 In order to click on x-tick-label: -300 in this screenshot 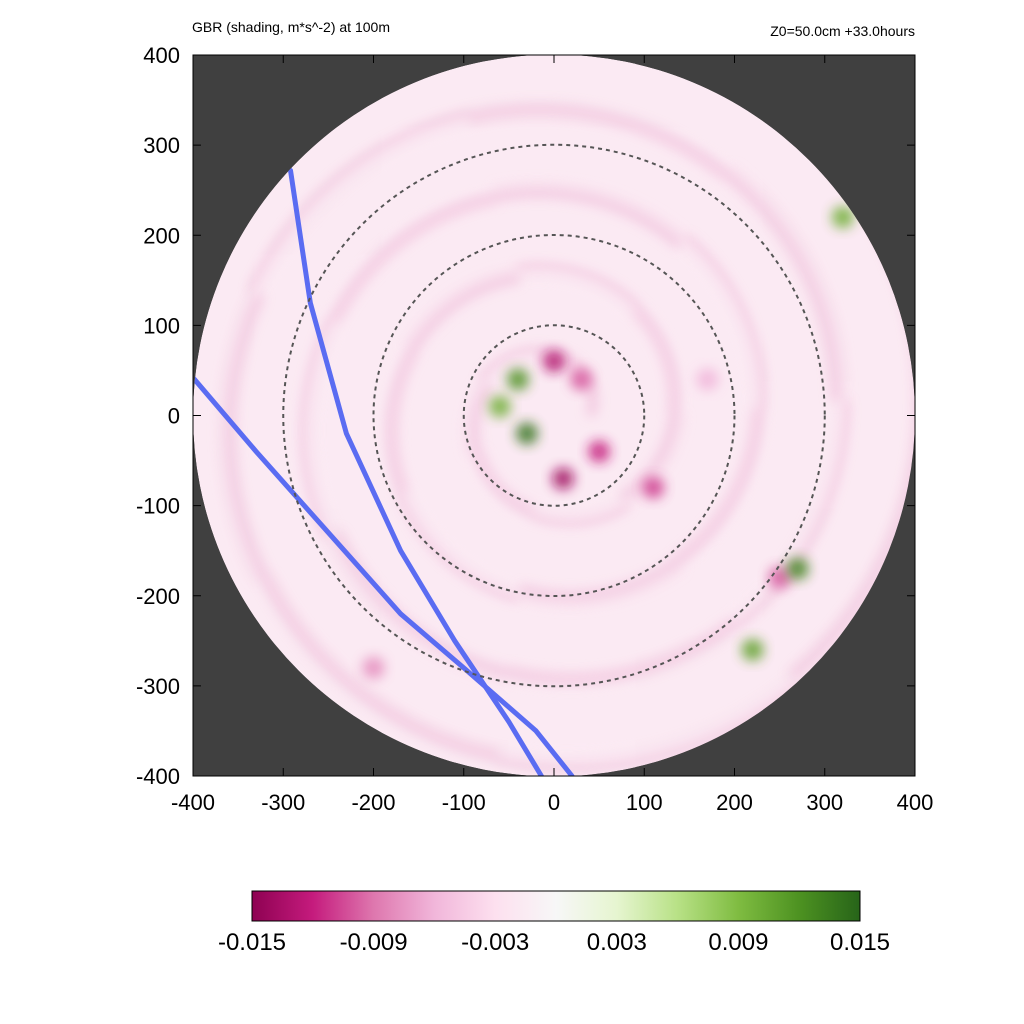, I will do `click(283, 802)`.